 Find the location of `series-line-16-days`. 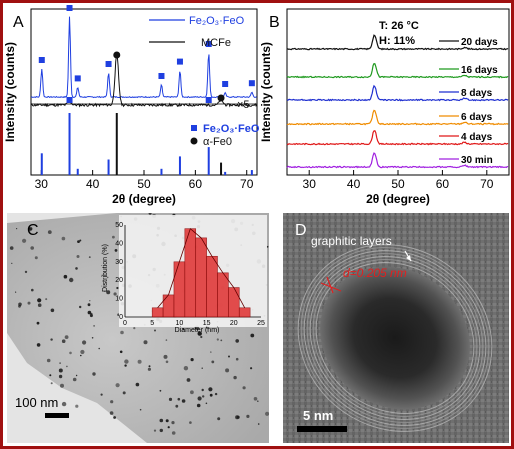

series-line-16-days is located at coordinates (397, 71).